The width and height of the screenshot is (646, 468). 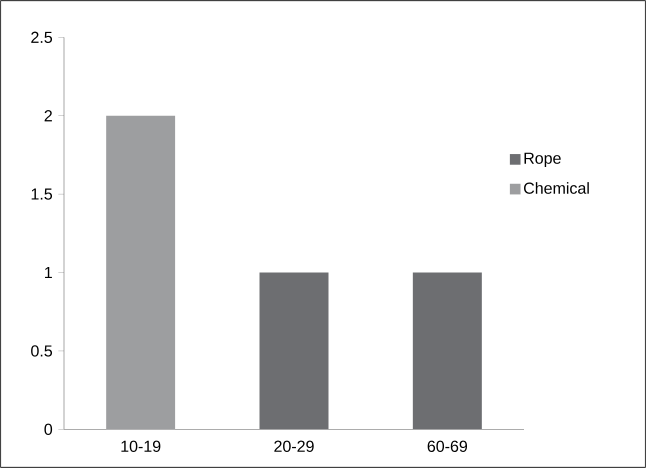 What do you see at coordinates (294, 446) in the screenshot?
I see `x-tick-label: 20-29` at bounding box center [294, 446].